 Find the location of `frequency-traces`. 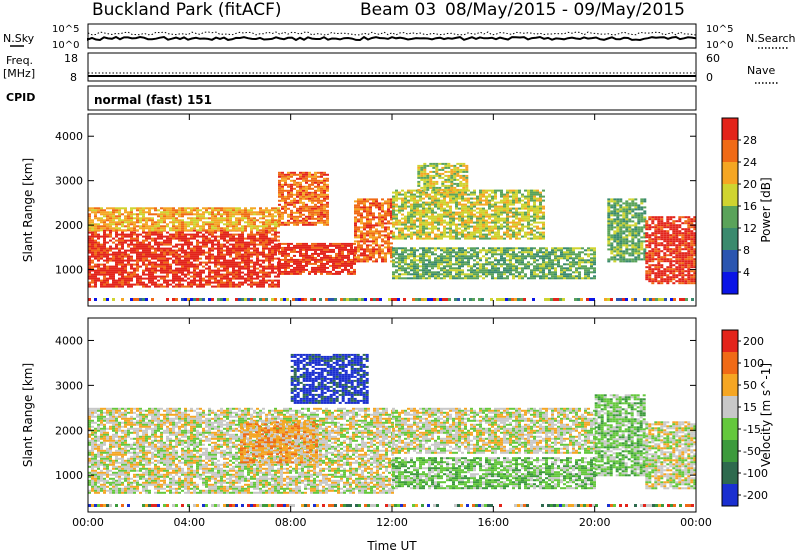

frequency-traces is located at coordinates (392, 74).